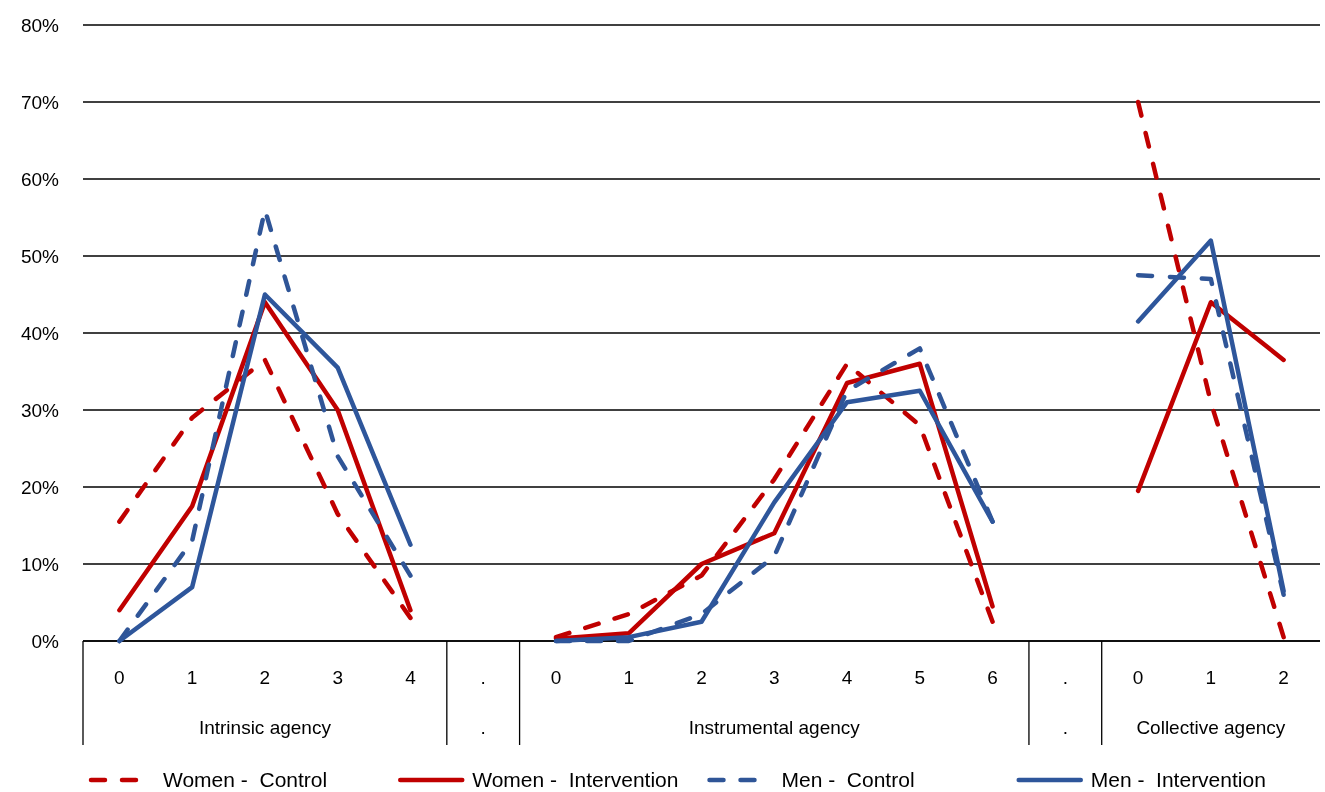  What do you see at coordinates (40, 102) in the screenshot?
I see `y-tick-label: 70%` at bounding box center [40, 102].